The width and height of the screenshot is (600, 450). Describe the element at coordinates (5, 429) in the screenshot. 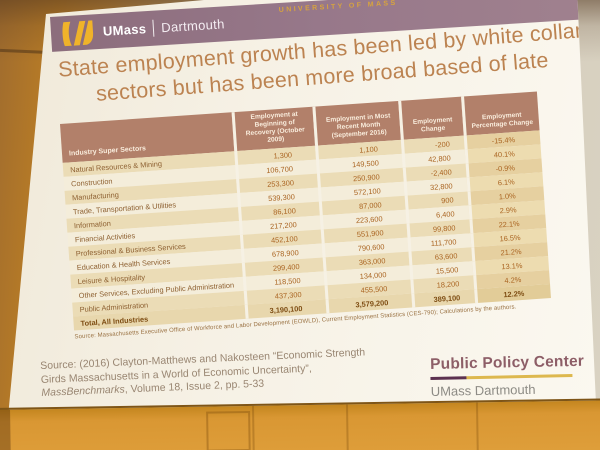

I see `wall-corner-shadow` at that location.